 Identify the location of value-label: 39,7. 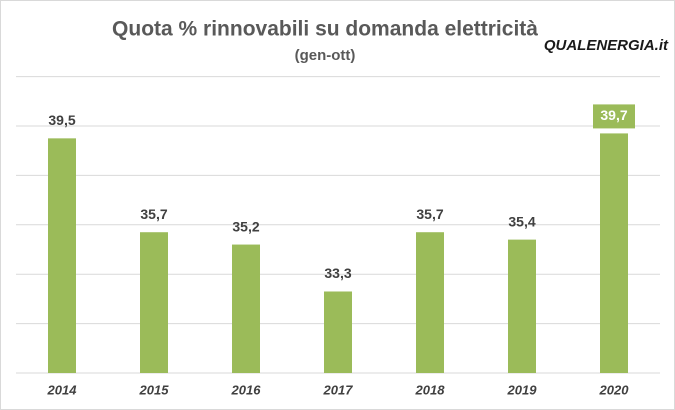
(613, 115).